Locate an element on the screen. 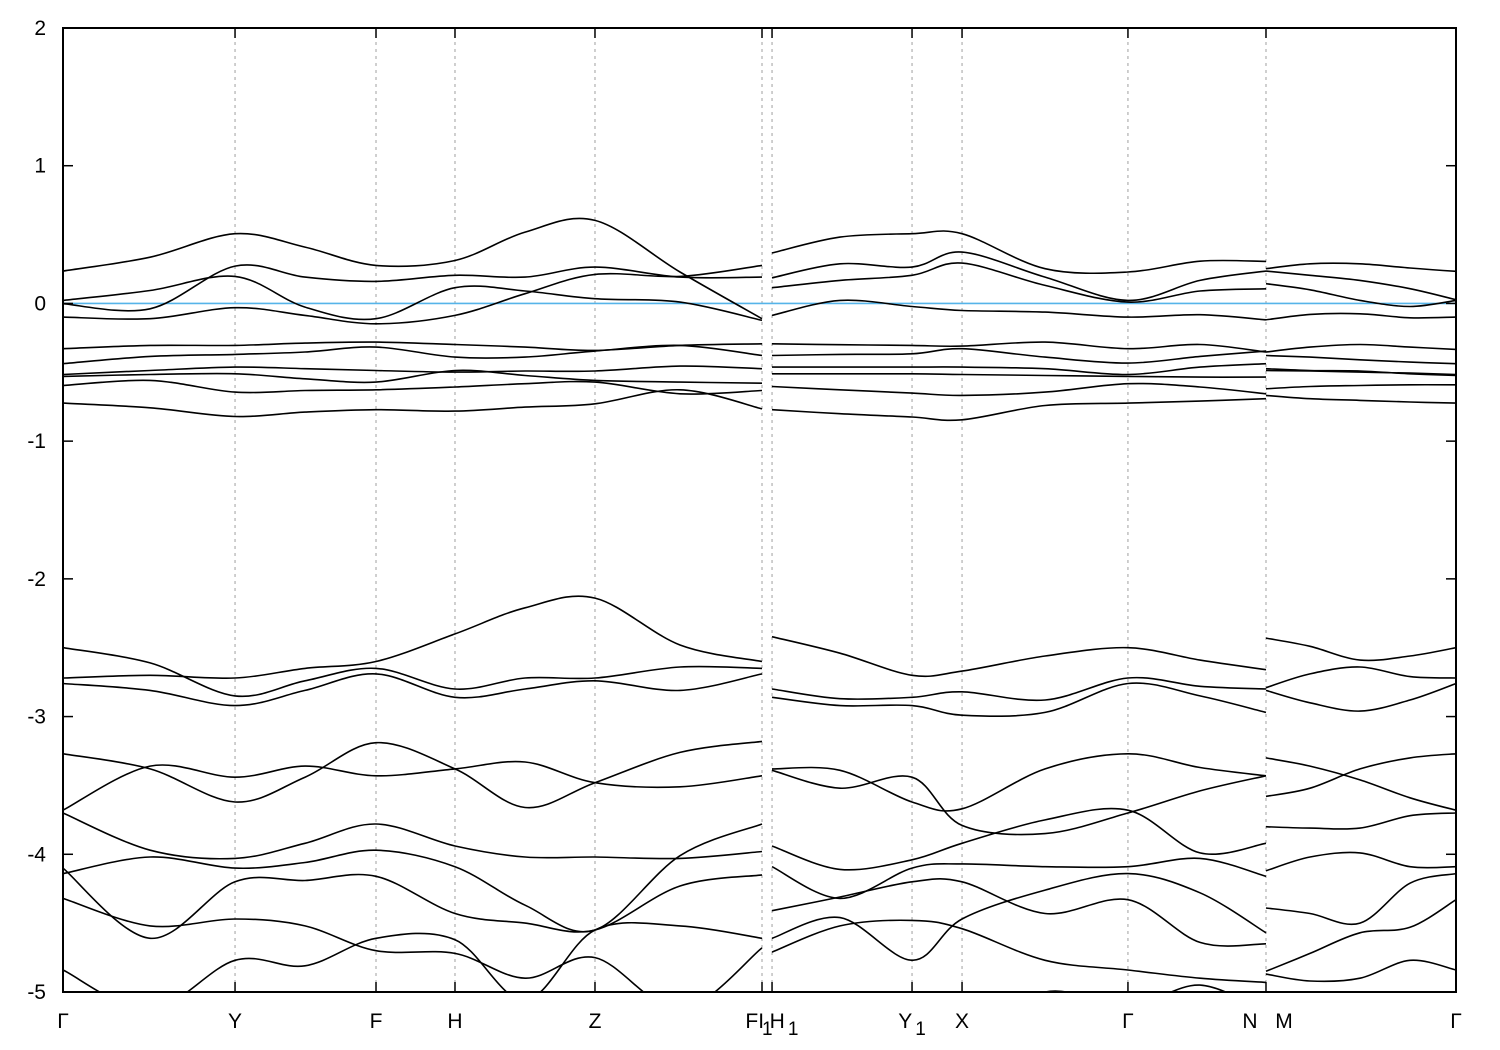  kpoint-label: X is located at coordinates (962, 1021).